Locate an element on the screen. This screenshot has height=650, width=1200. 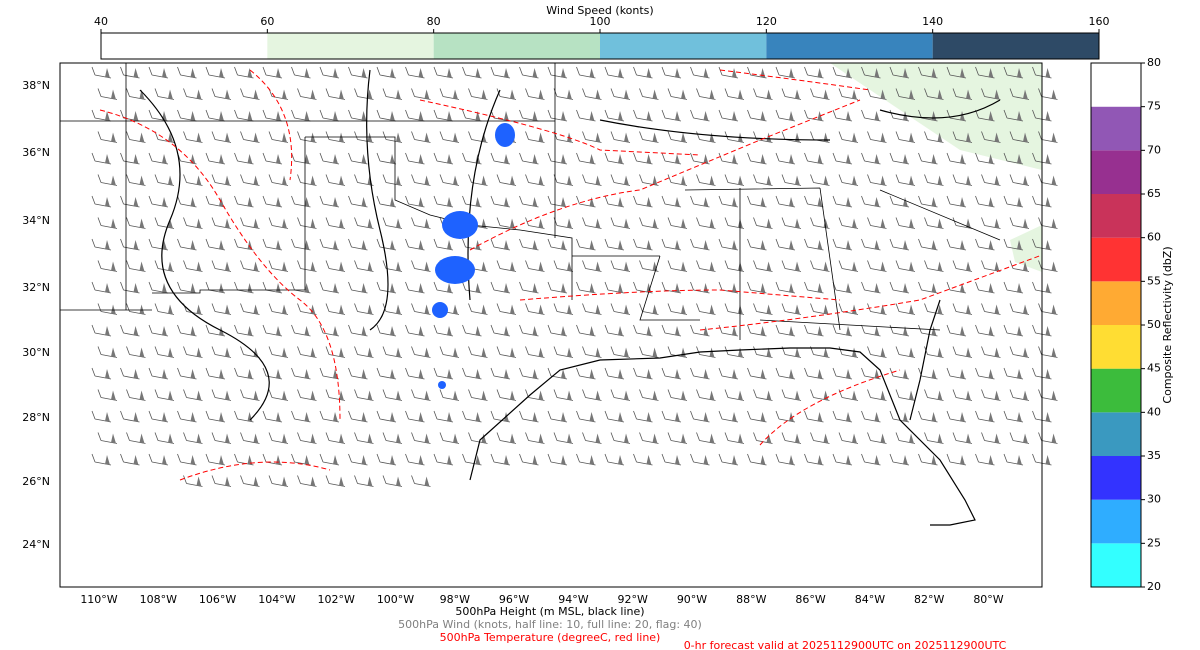
lat-label: 26°N is located at coordinates (36, 481).